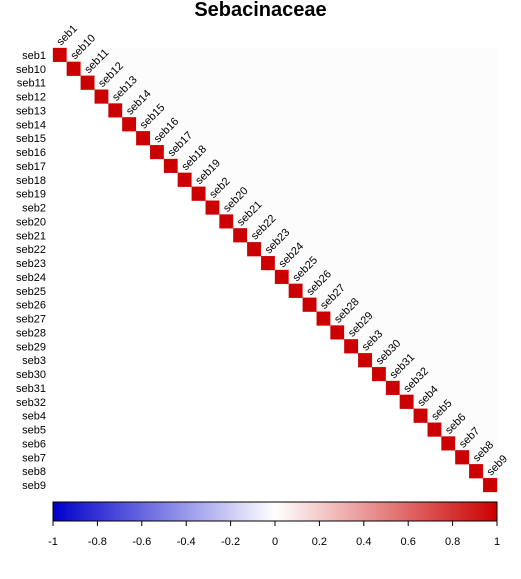  What do you see at coordinates (282, 138) in the screenshot?
I see `heatmap-cell-seb15-seb24` at bounding box center [282, 138].